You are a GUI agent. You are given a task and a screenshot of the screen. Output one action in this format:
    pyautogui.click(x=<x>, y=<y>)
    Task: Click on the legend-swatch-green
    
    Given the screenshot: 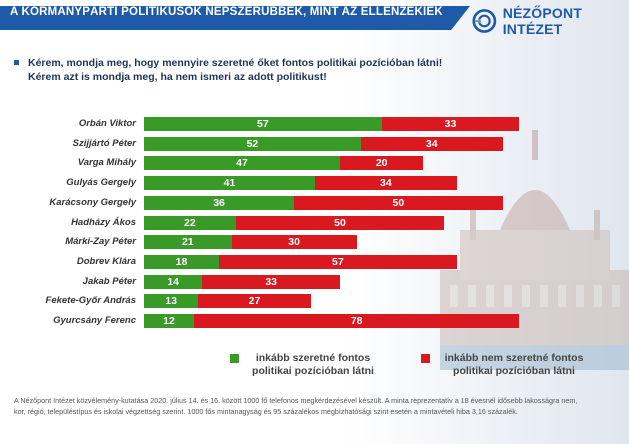 What is the action you would take?
    pyautogui.click(x=234, y=358)
    